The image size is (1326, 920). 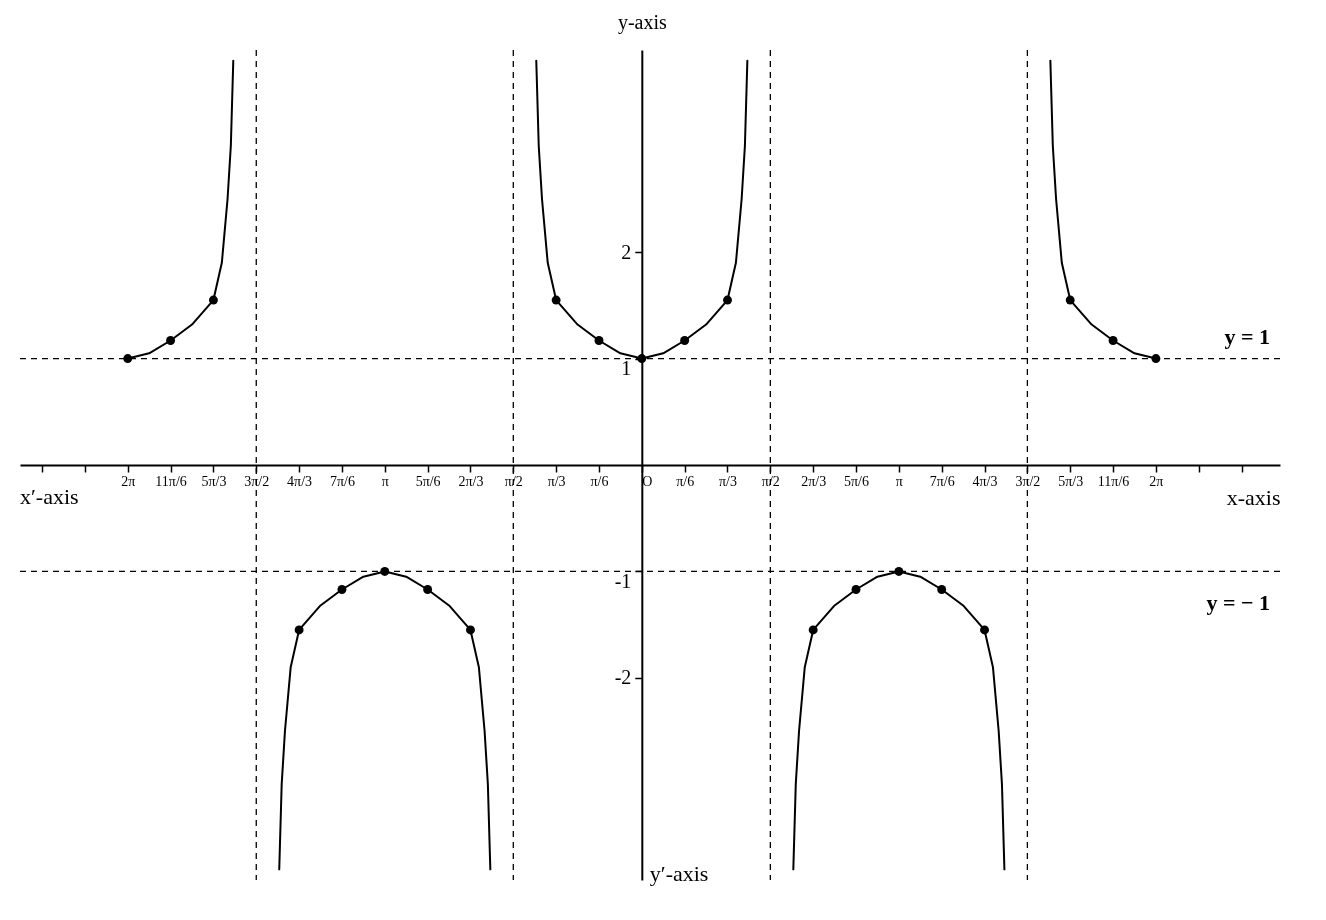 What do you see at coordinates (1253, 497) in the screenshot?
I see `x-axis-title: x-axis` at bounding box center [1253, 497].